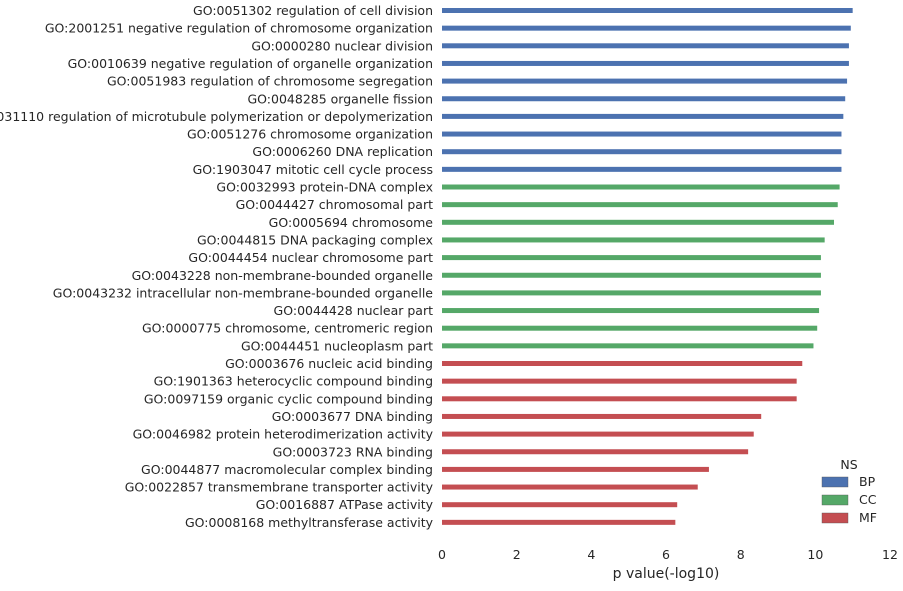 Image resolution: width=903 pixels, height=591 pixels. What do you see at coordinates (741, 554) in the screenshot?
I see `x-tick-label: 8` at bounding box center [741, 554].